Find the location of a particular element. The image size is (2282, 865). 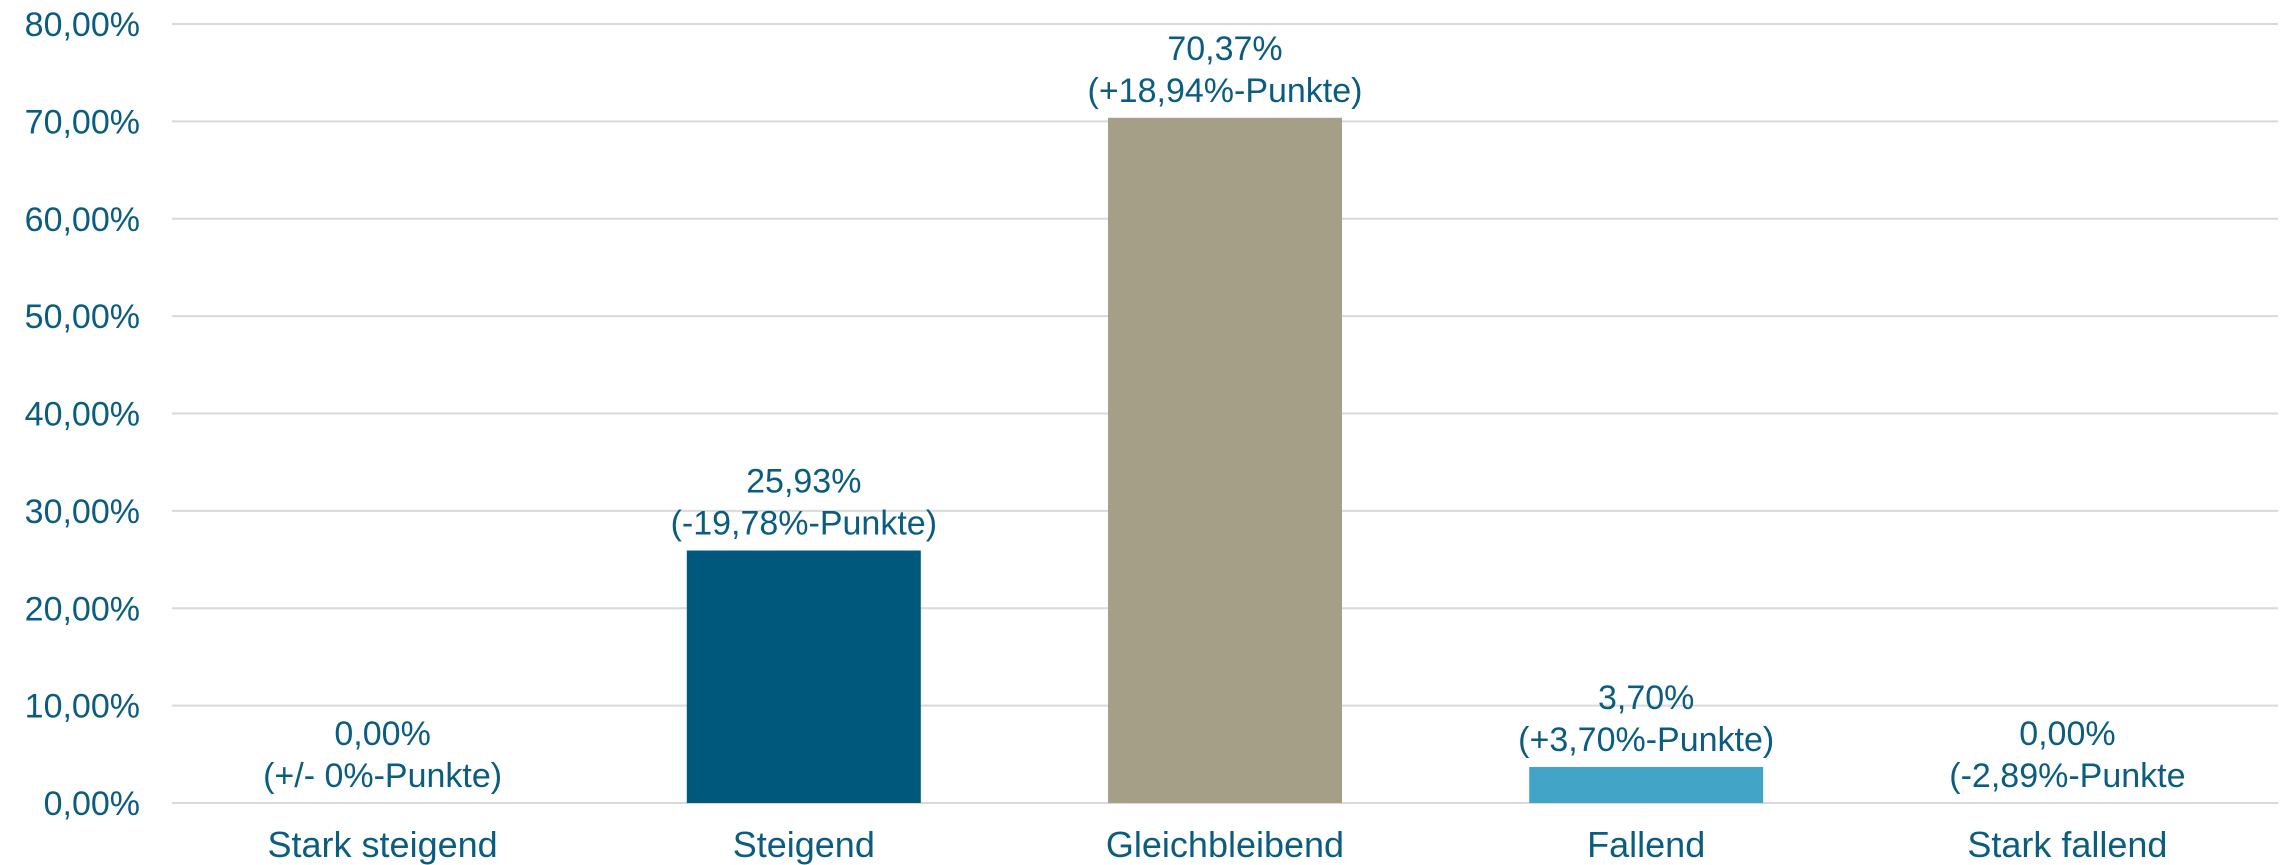

y-tick-label: 80,00% is located at coordinates (82, 25).